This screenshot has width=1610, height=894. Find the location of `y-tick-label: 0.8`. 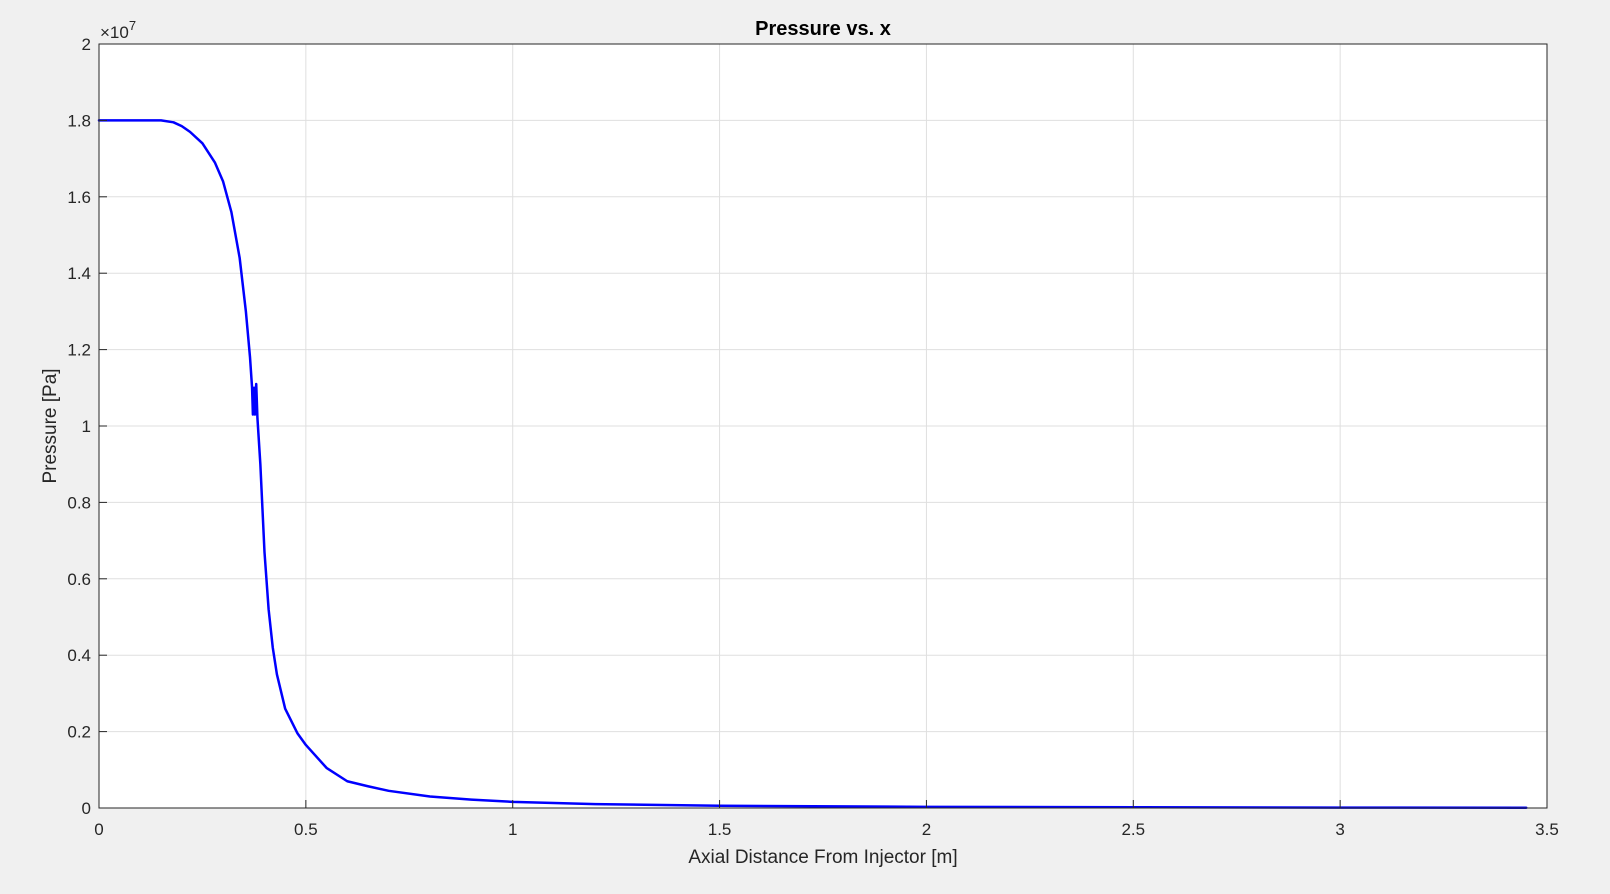

y-tick-label: 0.8 is located at coordinates (79, 502).